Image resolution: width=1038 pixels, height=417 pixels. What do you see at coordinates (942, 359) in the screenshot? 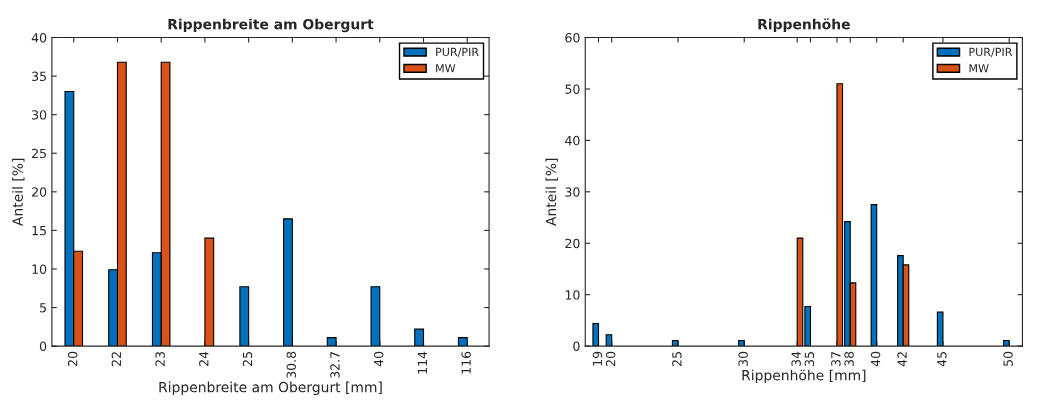
I see `x-tick-label: 45` at bounding box center [942, 359].